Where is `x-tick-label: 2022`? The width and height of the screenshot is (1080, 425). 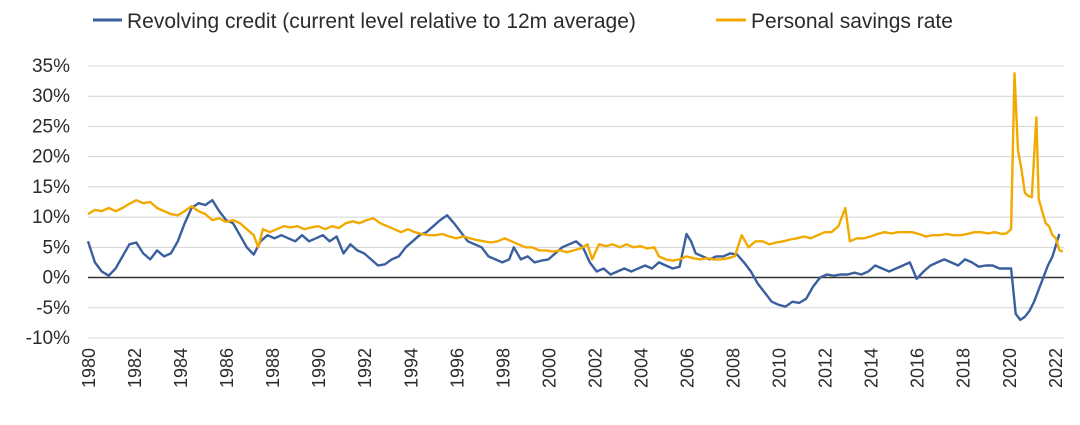 x-tick-label: 2022 is located at coordinates (1056, 368).